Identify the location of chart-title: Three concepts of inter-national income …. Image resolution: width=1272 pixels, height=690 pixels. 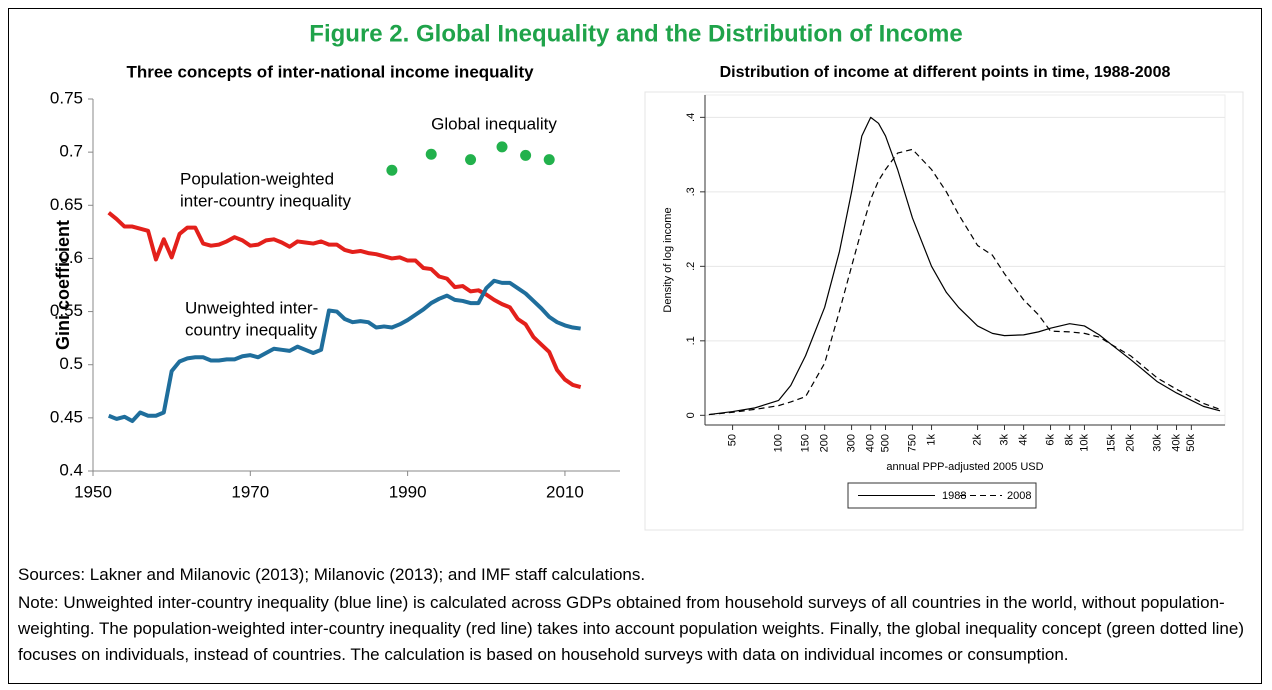
(330, 71).